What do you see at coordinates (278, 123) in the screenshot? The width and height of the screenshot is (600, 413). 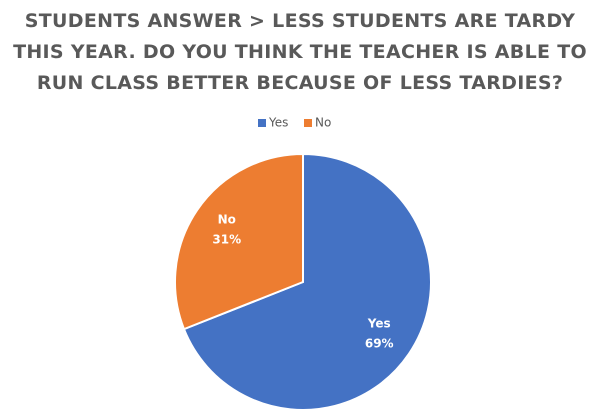 I see `legend-label: Yes` at bounding box center [278, 123].